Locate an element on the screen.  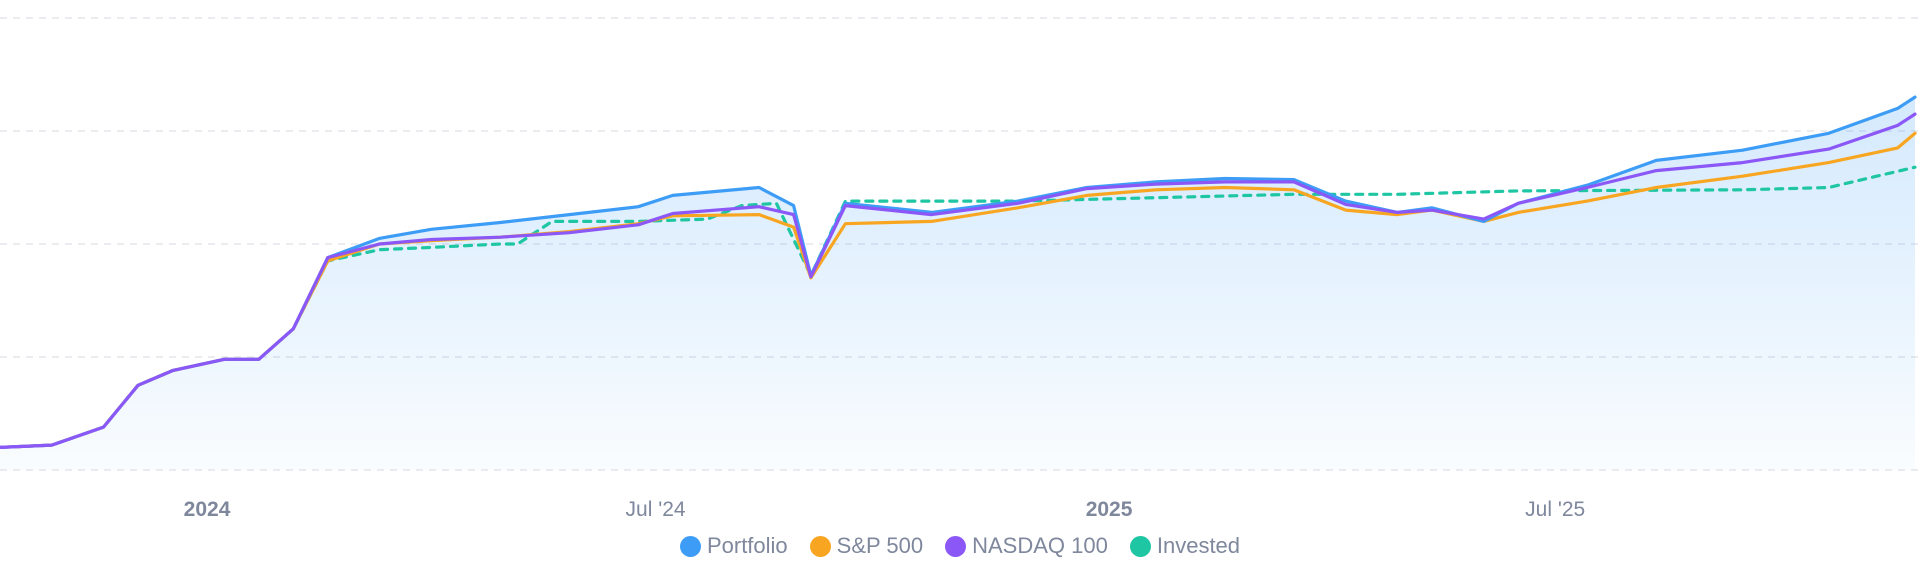
x-axis-ticks: 2024 Jul '24 2025 Jul '25 is located at coordinates (885, 509).